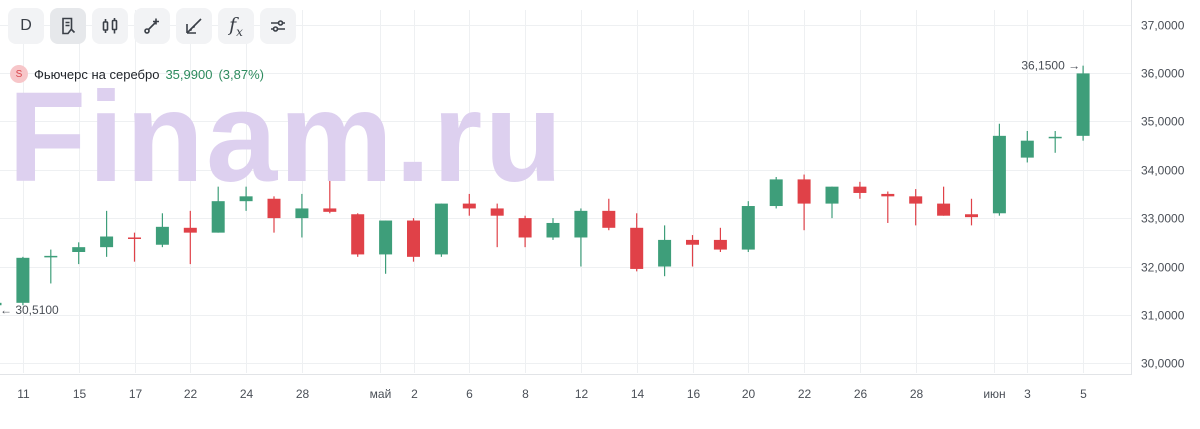 This screenshot has height=429, width=1200. I want to click on x-tick-label: 6, so click(469, 394).